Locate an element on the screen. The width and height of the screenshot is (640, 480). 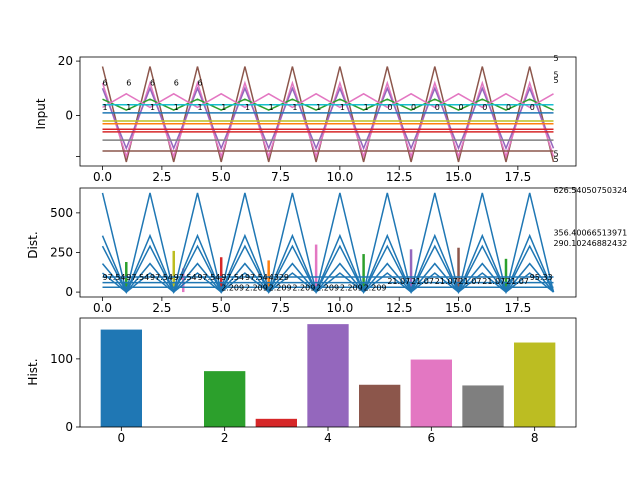
y-tick-label-0: 0 is located at coordinates (69, 292).